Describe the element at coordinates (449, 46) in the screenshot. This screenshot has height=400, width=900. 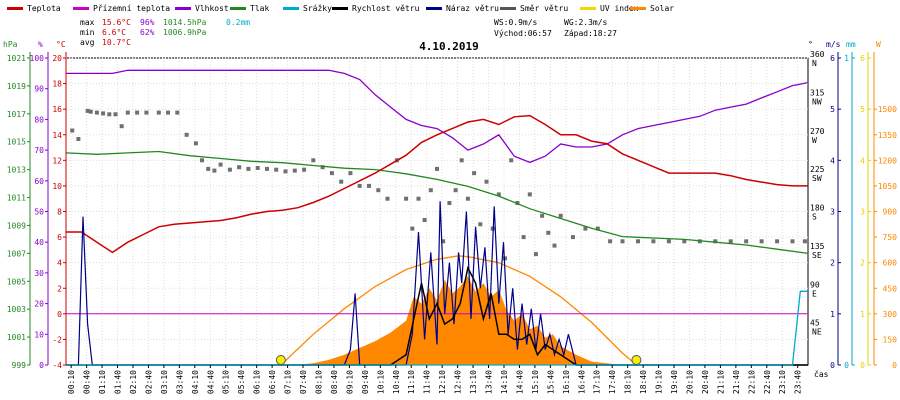
I see `chart-title: 4.10.2019` at that location.